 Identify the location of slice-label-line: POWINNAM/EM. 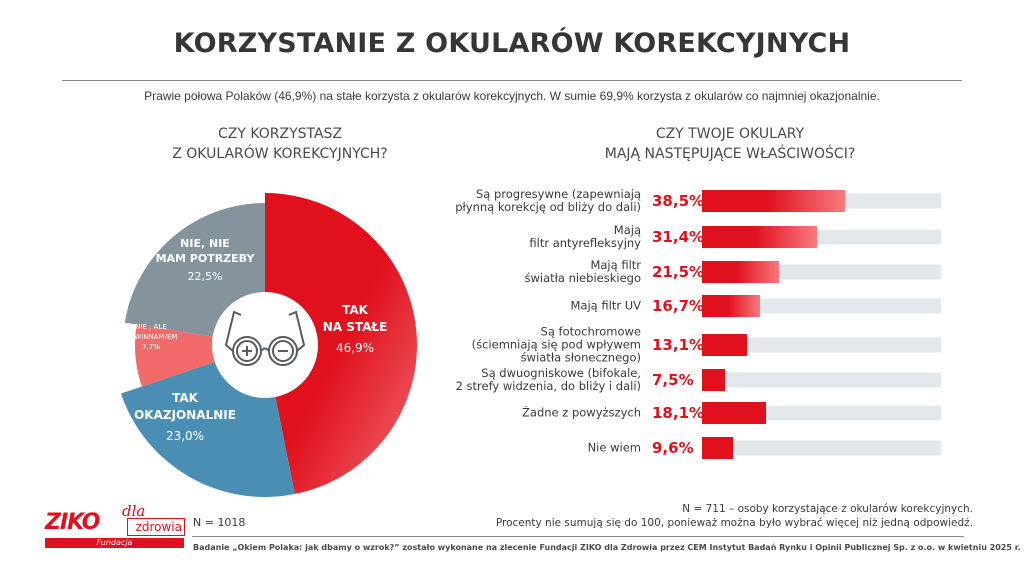
(151, 337).